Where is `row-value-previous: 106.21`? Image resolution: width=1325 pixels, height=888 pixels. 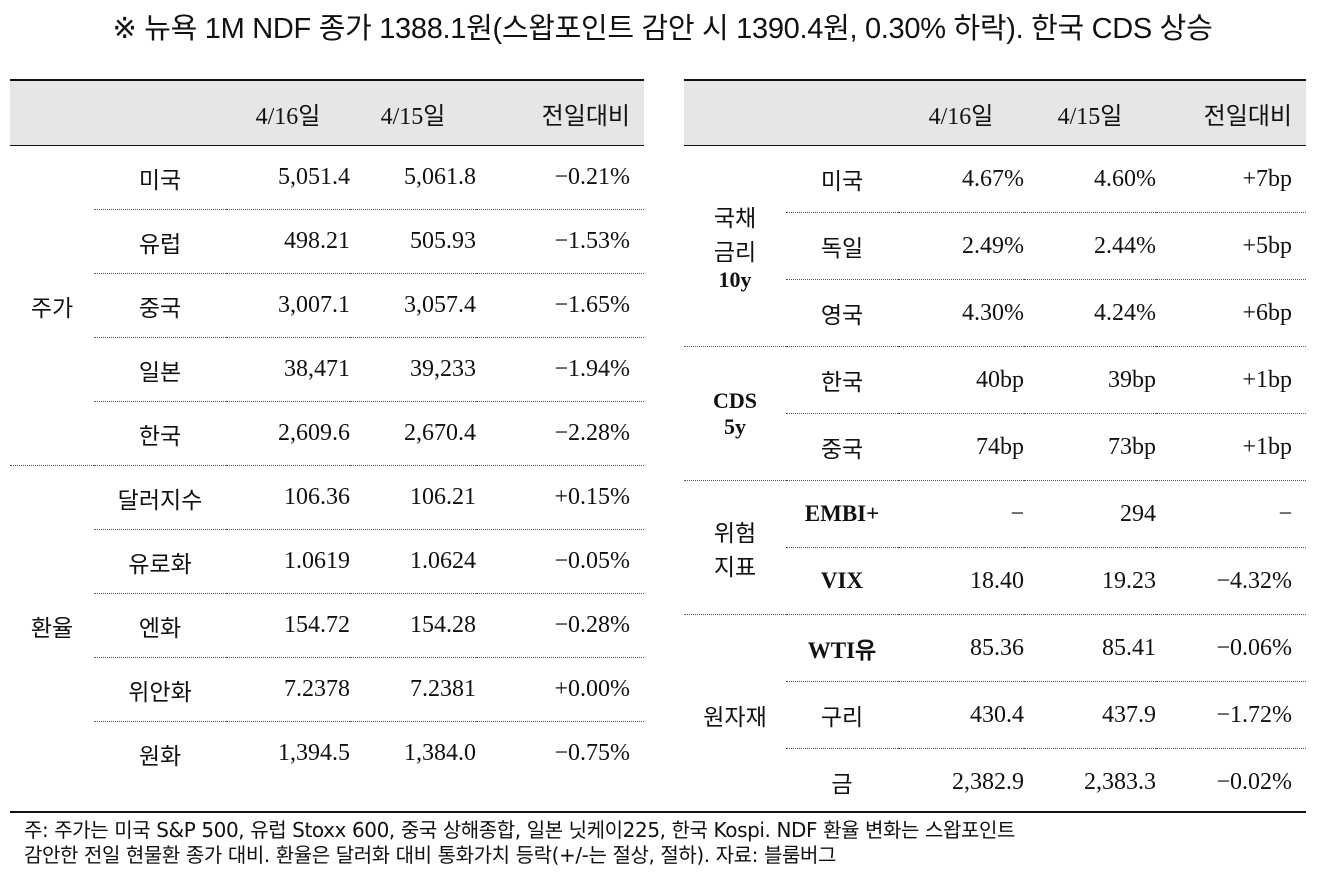
row-value-previous: 106.21 is located at coordinates (413, 497).